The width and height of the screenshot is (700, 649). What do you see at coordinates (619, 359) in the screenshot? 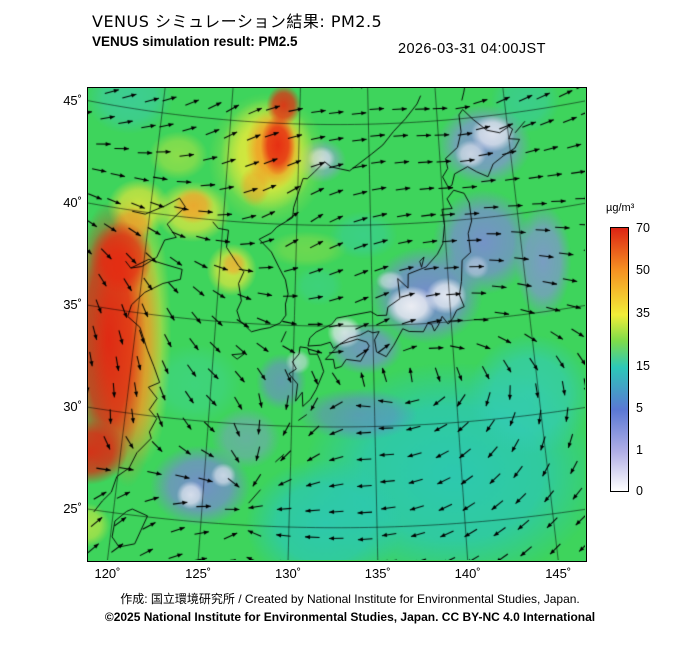
I see `colorbar-gradient` at bounding box center [619, 359].